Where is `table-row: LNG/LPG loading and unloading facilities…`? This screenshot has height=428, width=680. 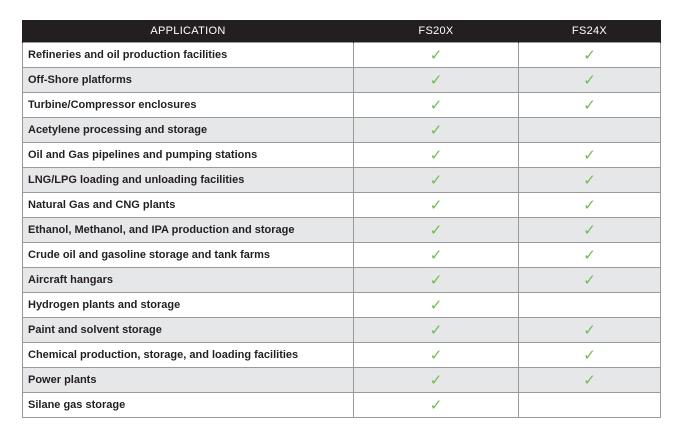
table-row: LNG/LPG loading and unloading facilities… is located at coordinates (341, 180).